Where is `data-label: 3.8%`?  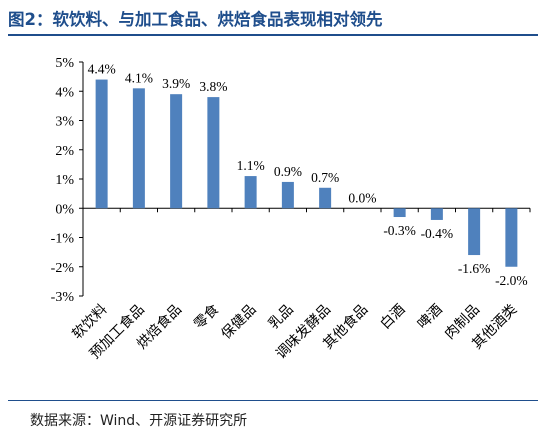 data-label: 3.8% is located at coordinates (213, 86).